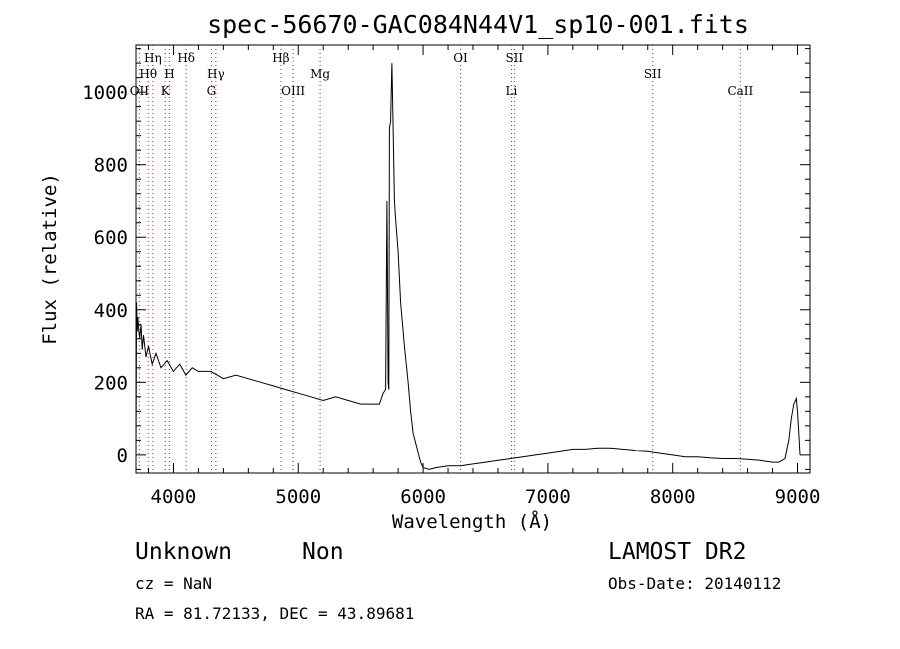 The image size is (900, 649). Describe the element at coordinates (798, 497) in the screenshot. I see `x-tick-label: 9000` at that location.